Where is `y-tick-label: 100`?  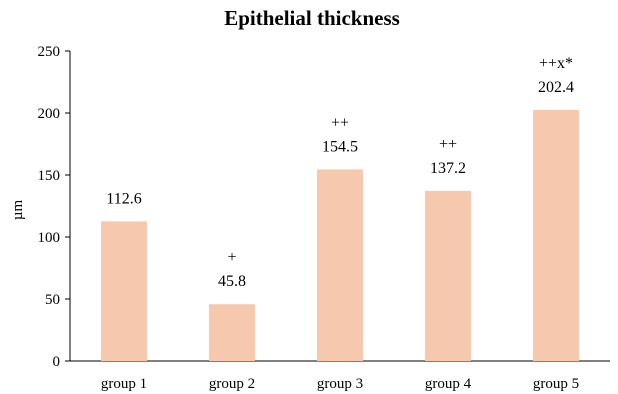
y-tick-label: 100 is located at coordinates (49, 238).